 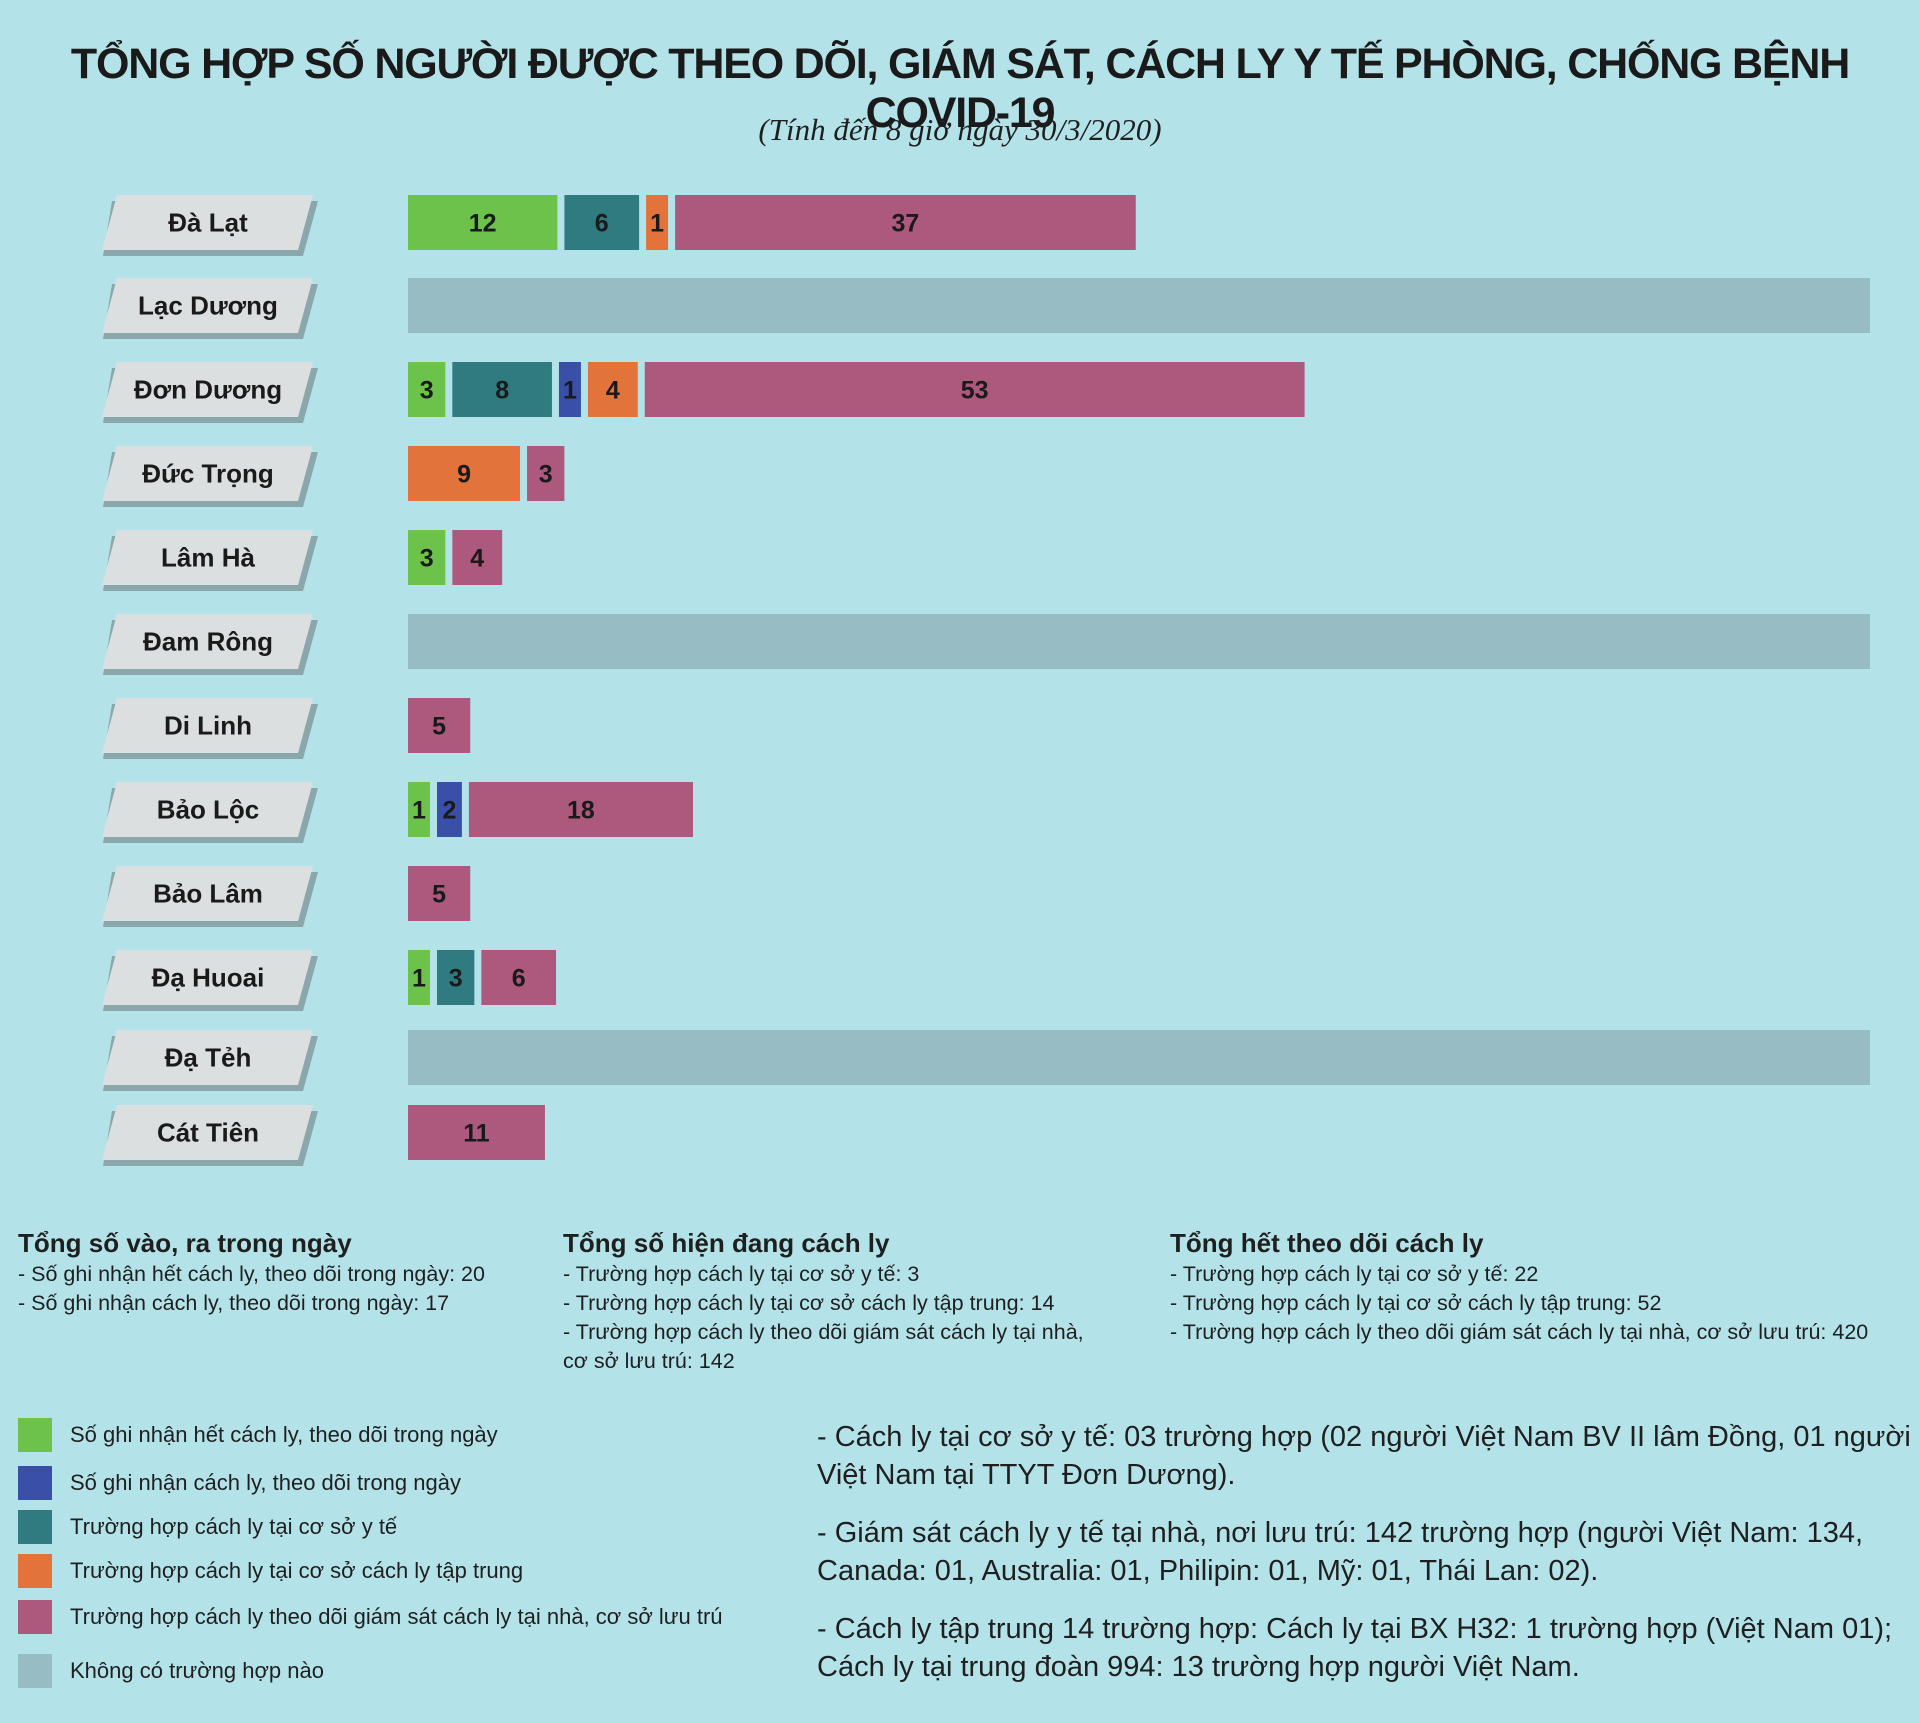 What do you see at coordinates (185, 1243) in the screenshot?
I see `summary-heading: Tổng số vào, ra trong ngày` at bounding box center [185, 1243].